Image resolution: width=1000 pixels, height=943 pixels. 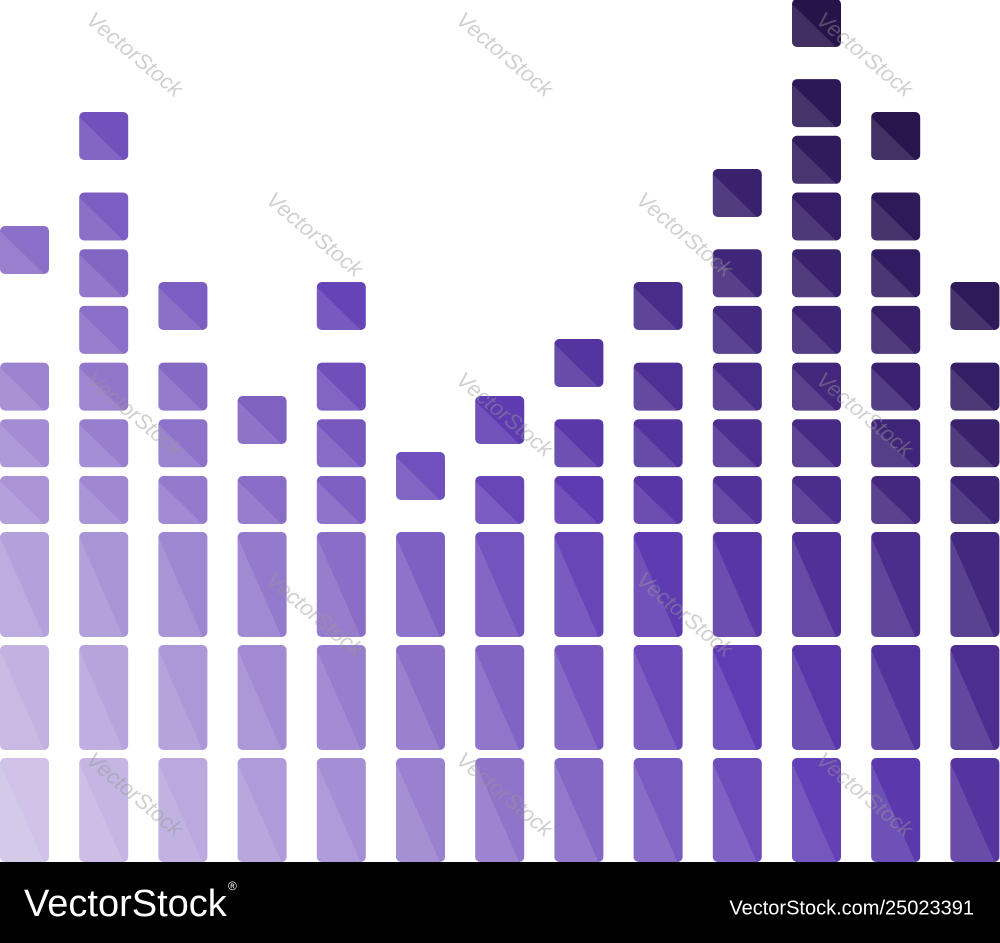 What do you see at coordinates (505, 55) in the screenshot?
I see `watermark: VectorStock` at bounding box center [505, 55].